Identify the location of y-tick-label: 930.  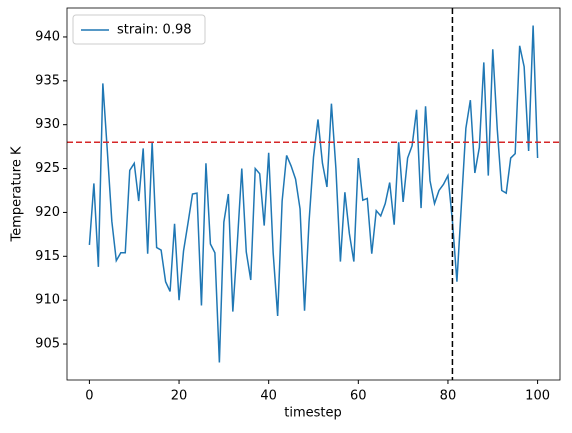
(47, 124).